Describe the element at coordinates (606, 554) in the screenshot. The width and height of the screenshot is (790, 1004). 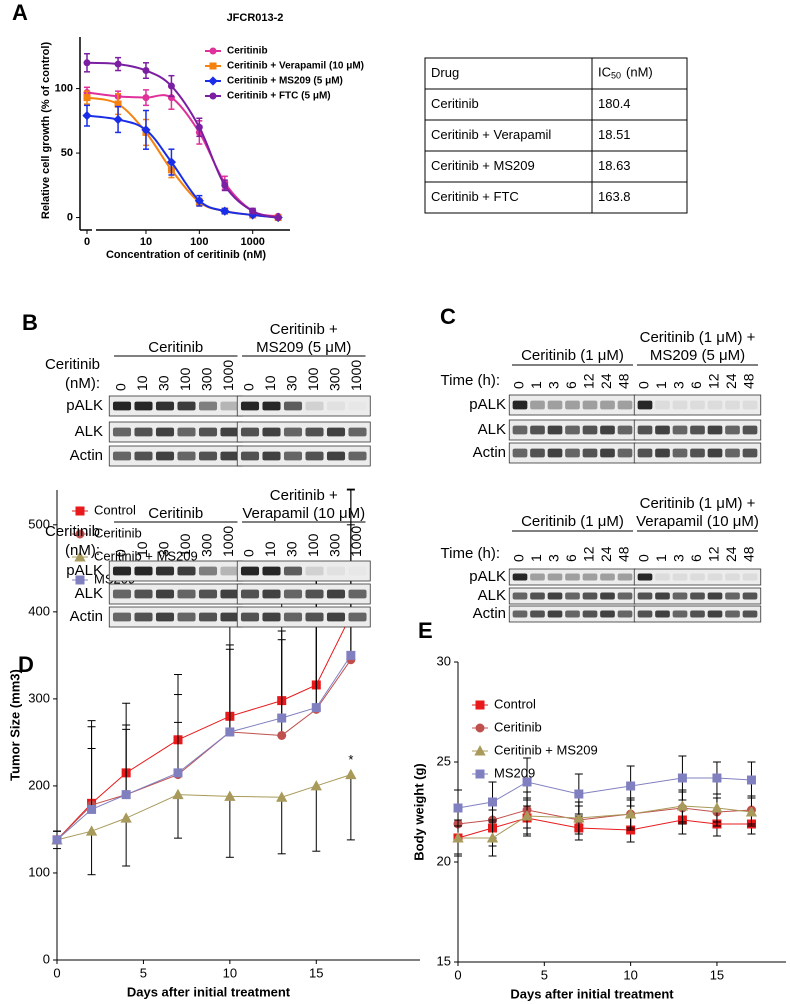
I see `lane-label: 24` at that location.